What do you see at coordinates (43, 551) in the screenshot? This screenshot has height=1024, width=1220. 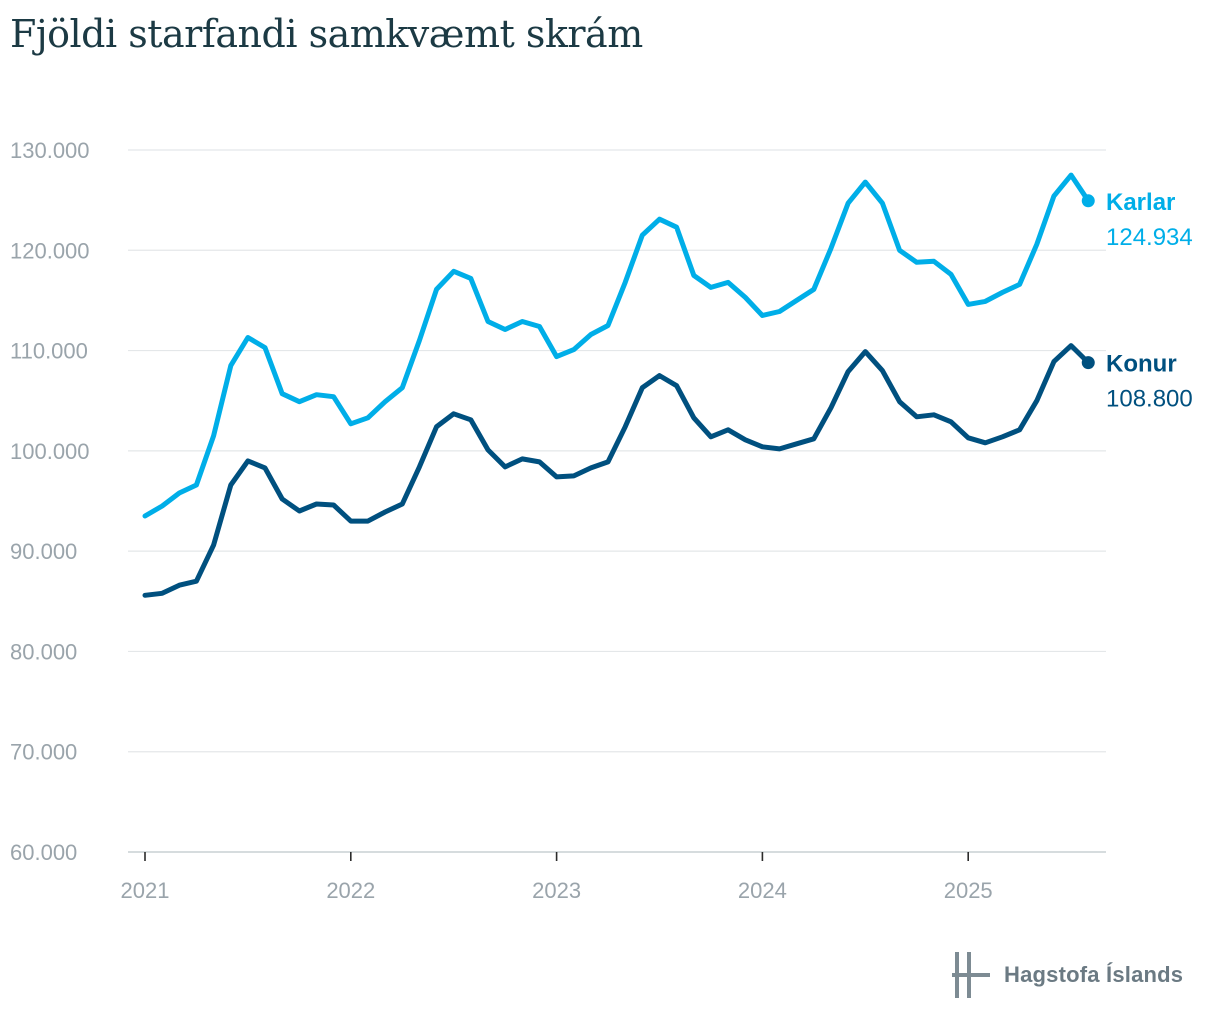 I see `y-tick-label: 90.000` at bounding box center [43, 551].